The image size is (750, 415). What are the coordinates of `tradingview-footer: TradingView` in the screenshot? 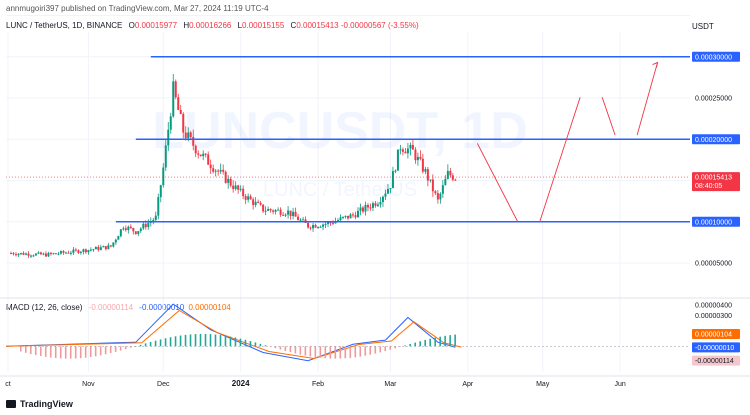 It's located at (39, 404).